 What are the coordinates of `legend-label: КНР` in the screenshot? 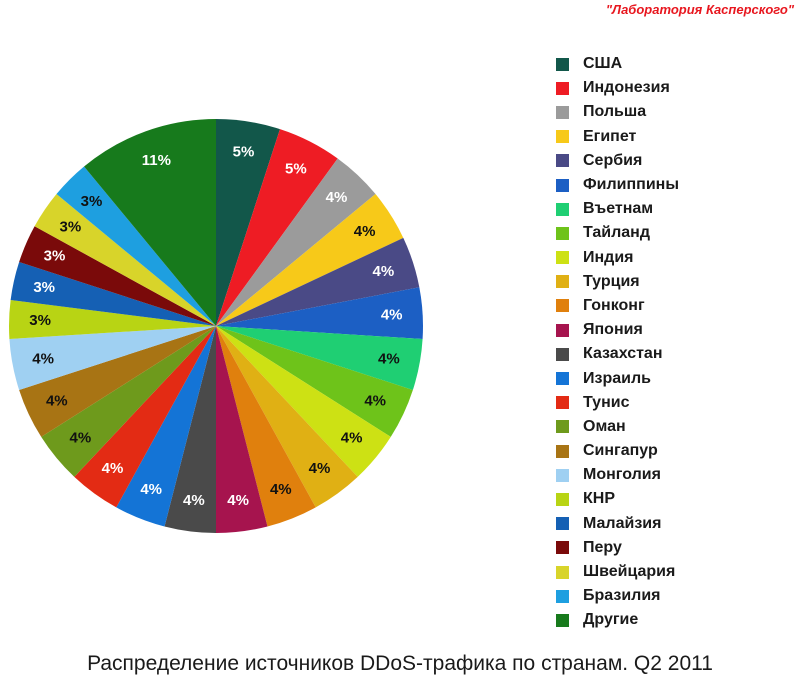 It's located at (599, 499).